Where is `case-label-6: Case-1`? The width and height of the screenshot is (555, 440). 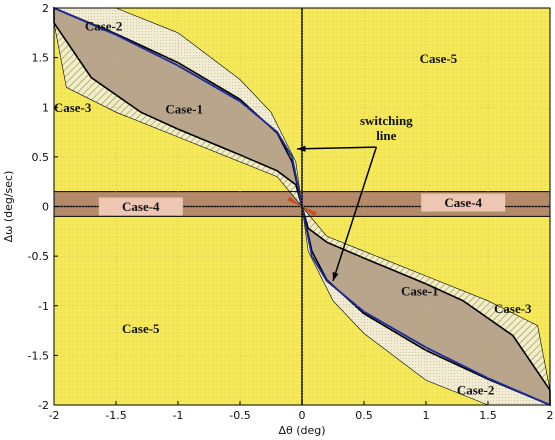 case-label-6: Case-1 is located at coordinates (420, 290).